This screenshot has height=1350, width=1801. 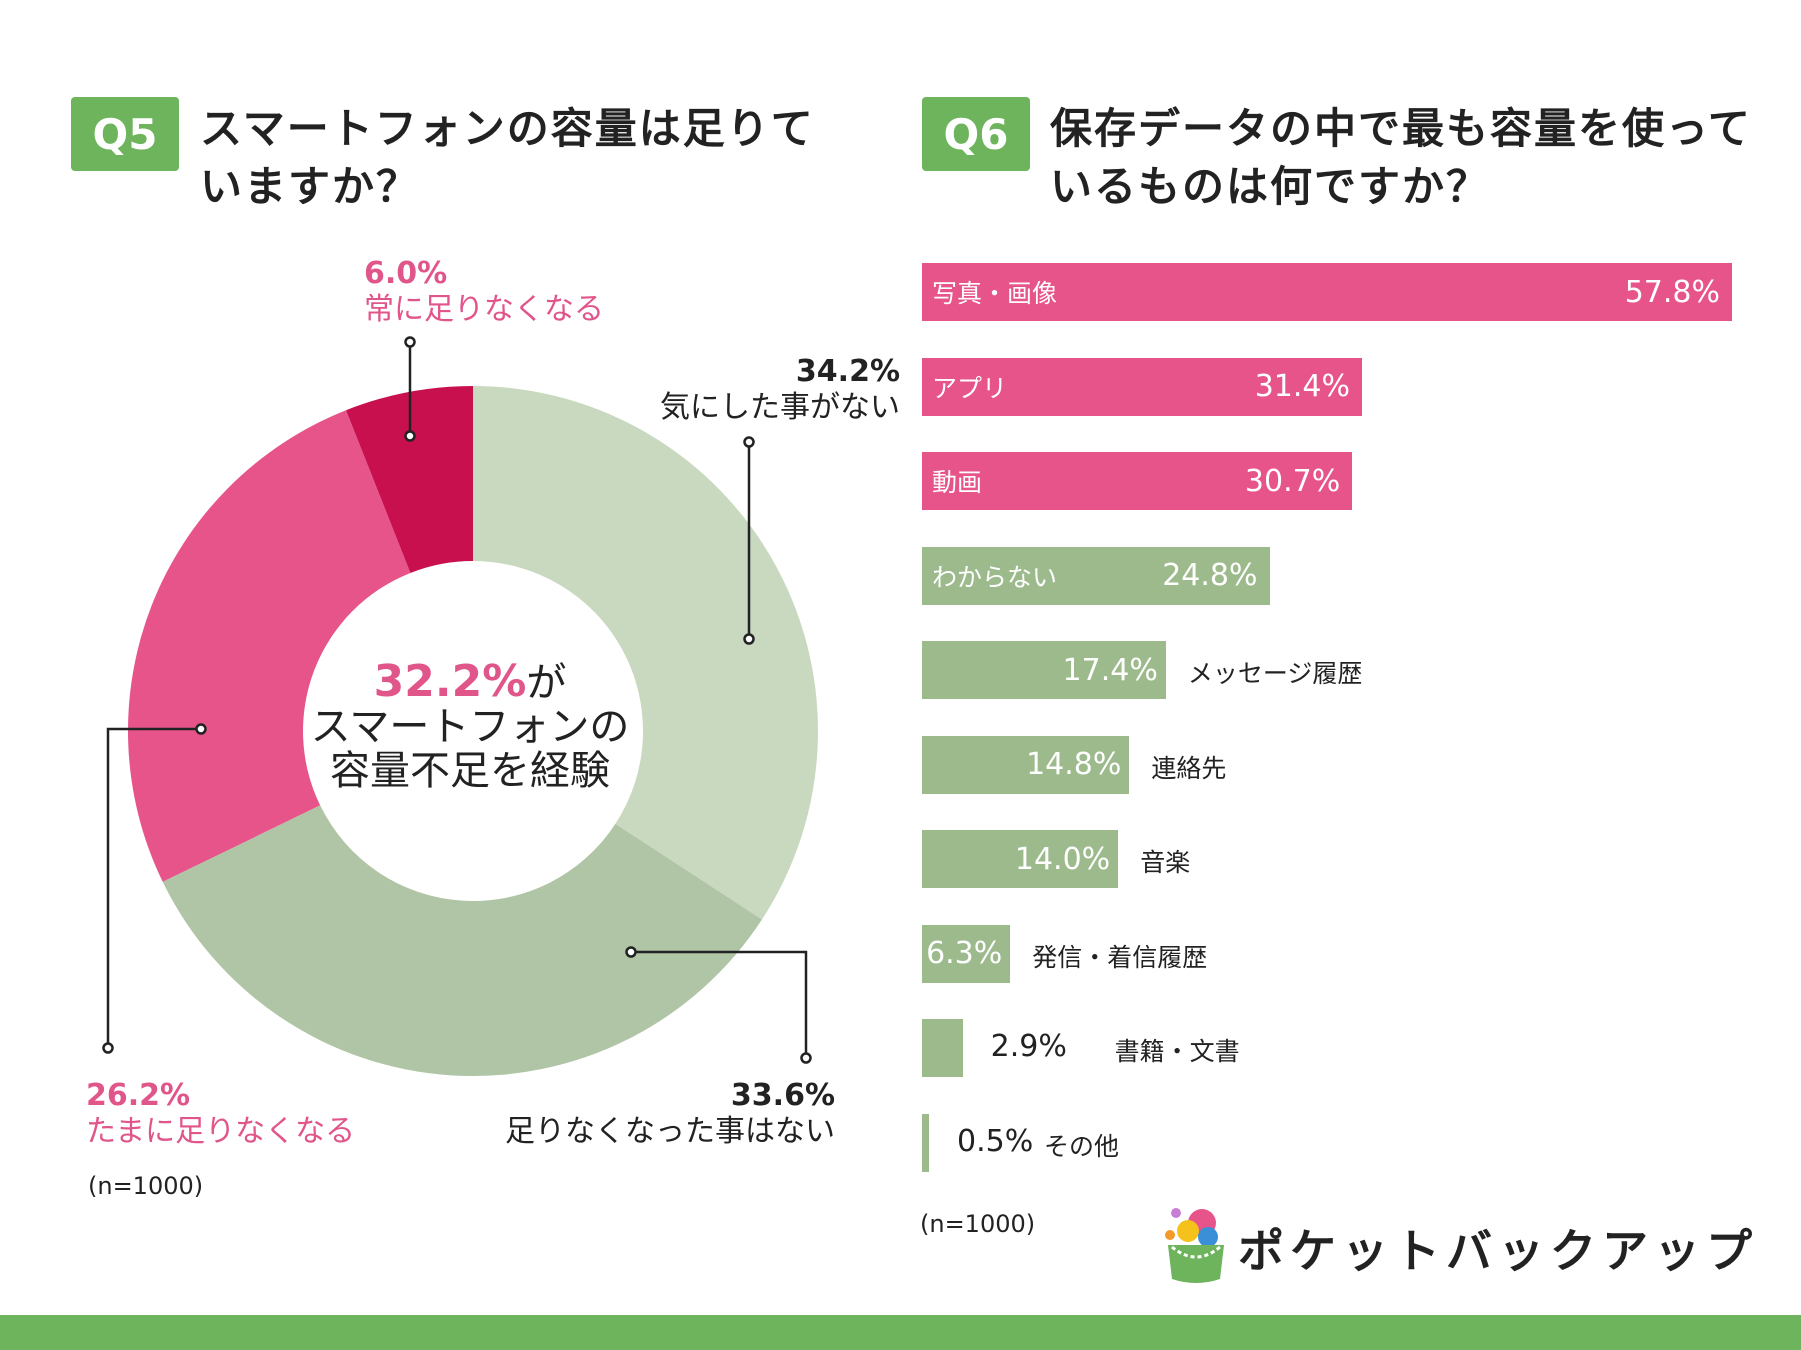 I want to click on bar-category-label: その他, so click(x=1082, y=1146).